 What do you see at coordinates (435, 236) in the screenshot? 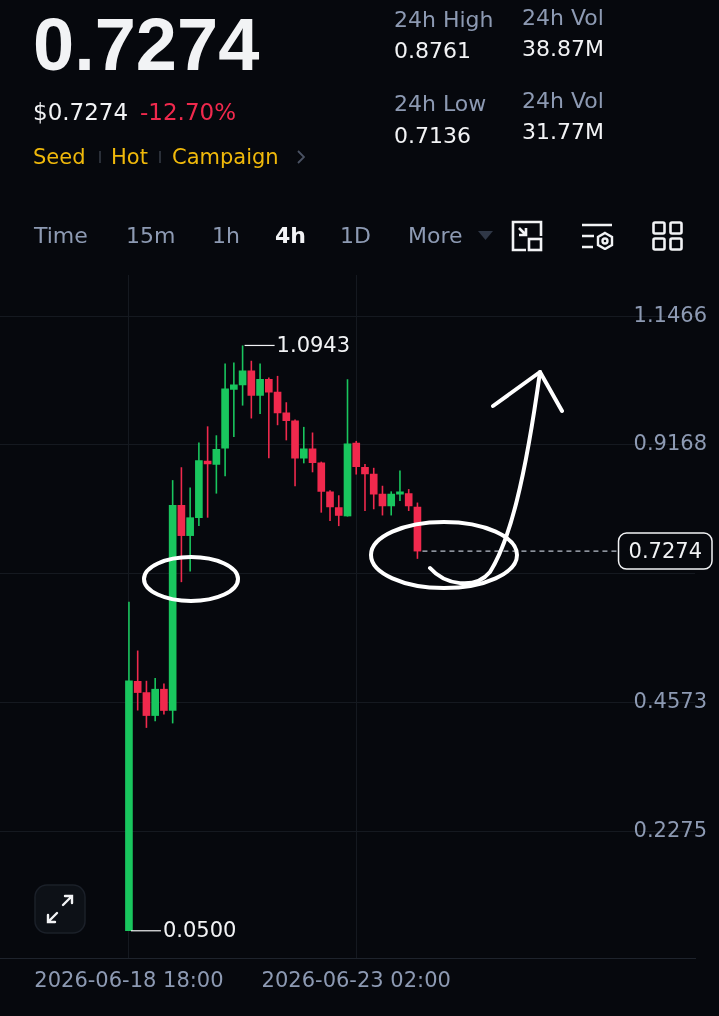
I see `text: More` at bounding box center [435, 236].